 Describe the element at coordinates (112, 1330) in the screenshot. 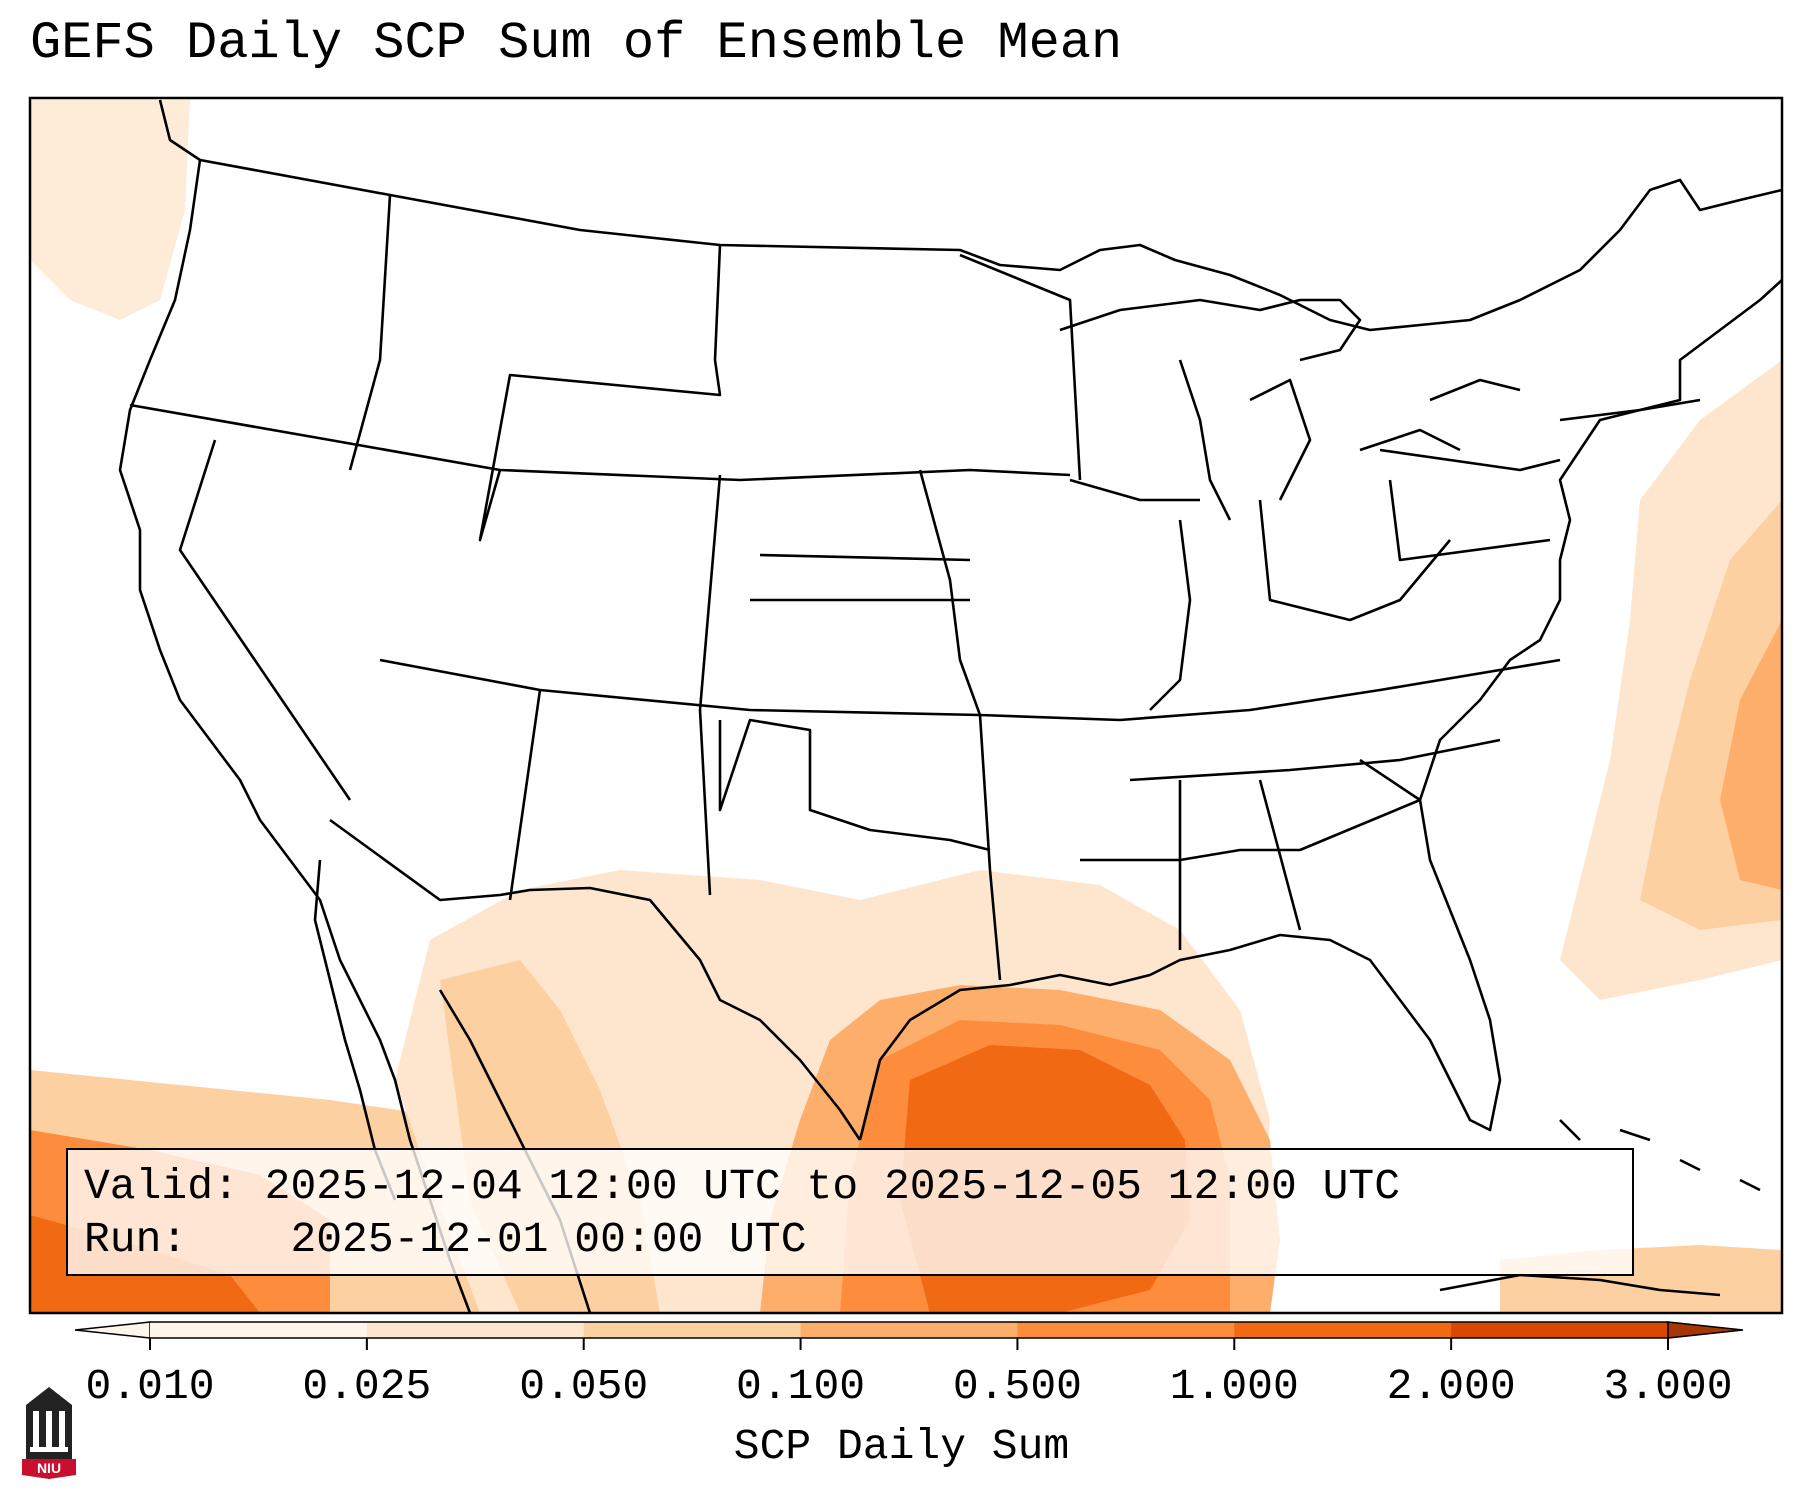

I see `colorbar-extend-low` at that location.